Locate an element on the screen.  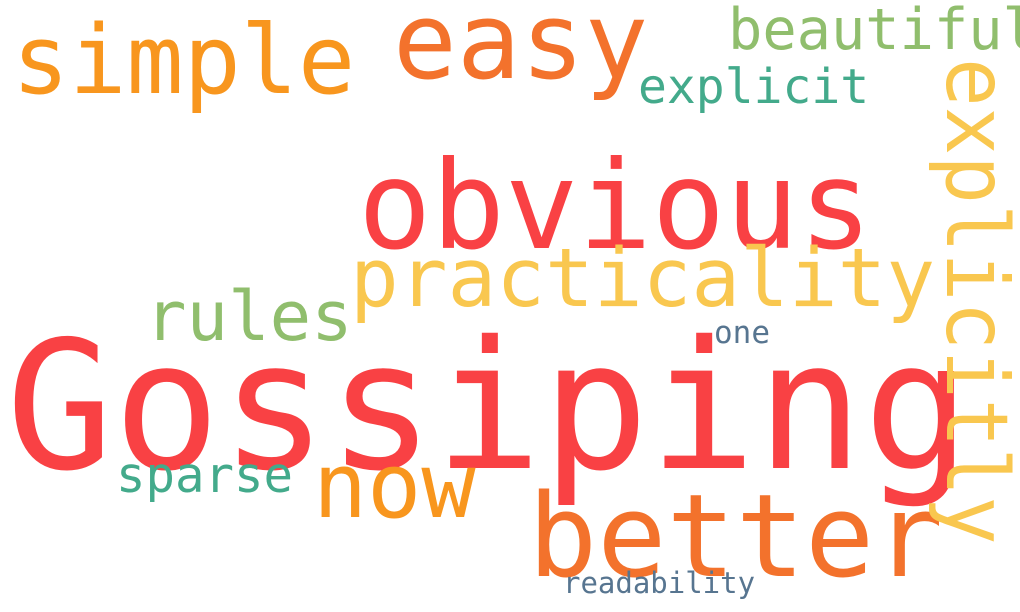
word-now: now is located at coordinates (394, 486).